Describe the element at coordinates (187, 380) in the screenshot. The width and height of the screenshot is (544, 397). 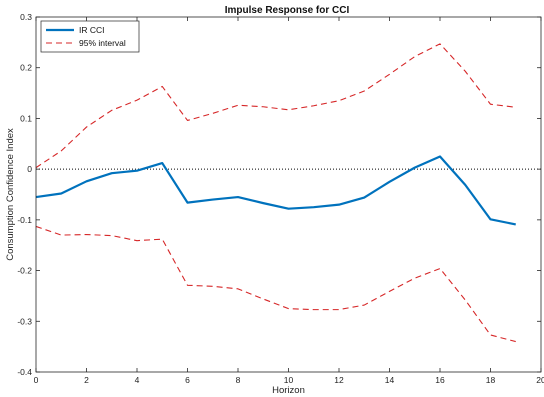
I see `x-tick-label: 6` at that location.